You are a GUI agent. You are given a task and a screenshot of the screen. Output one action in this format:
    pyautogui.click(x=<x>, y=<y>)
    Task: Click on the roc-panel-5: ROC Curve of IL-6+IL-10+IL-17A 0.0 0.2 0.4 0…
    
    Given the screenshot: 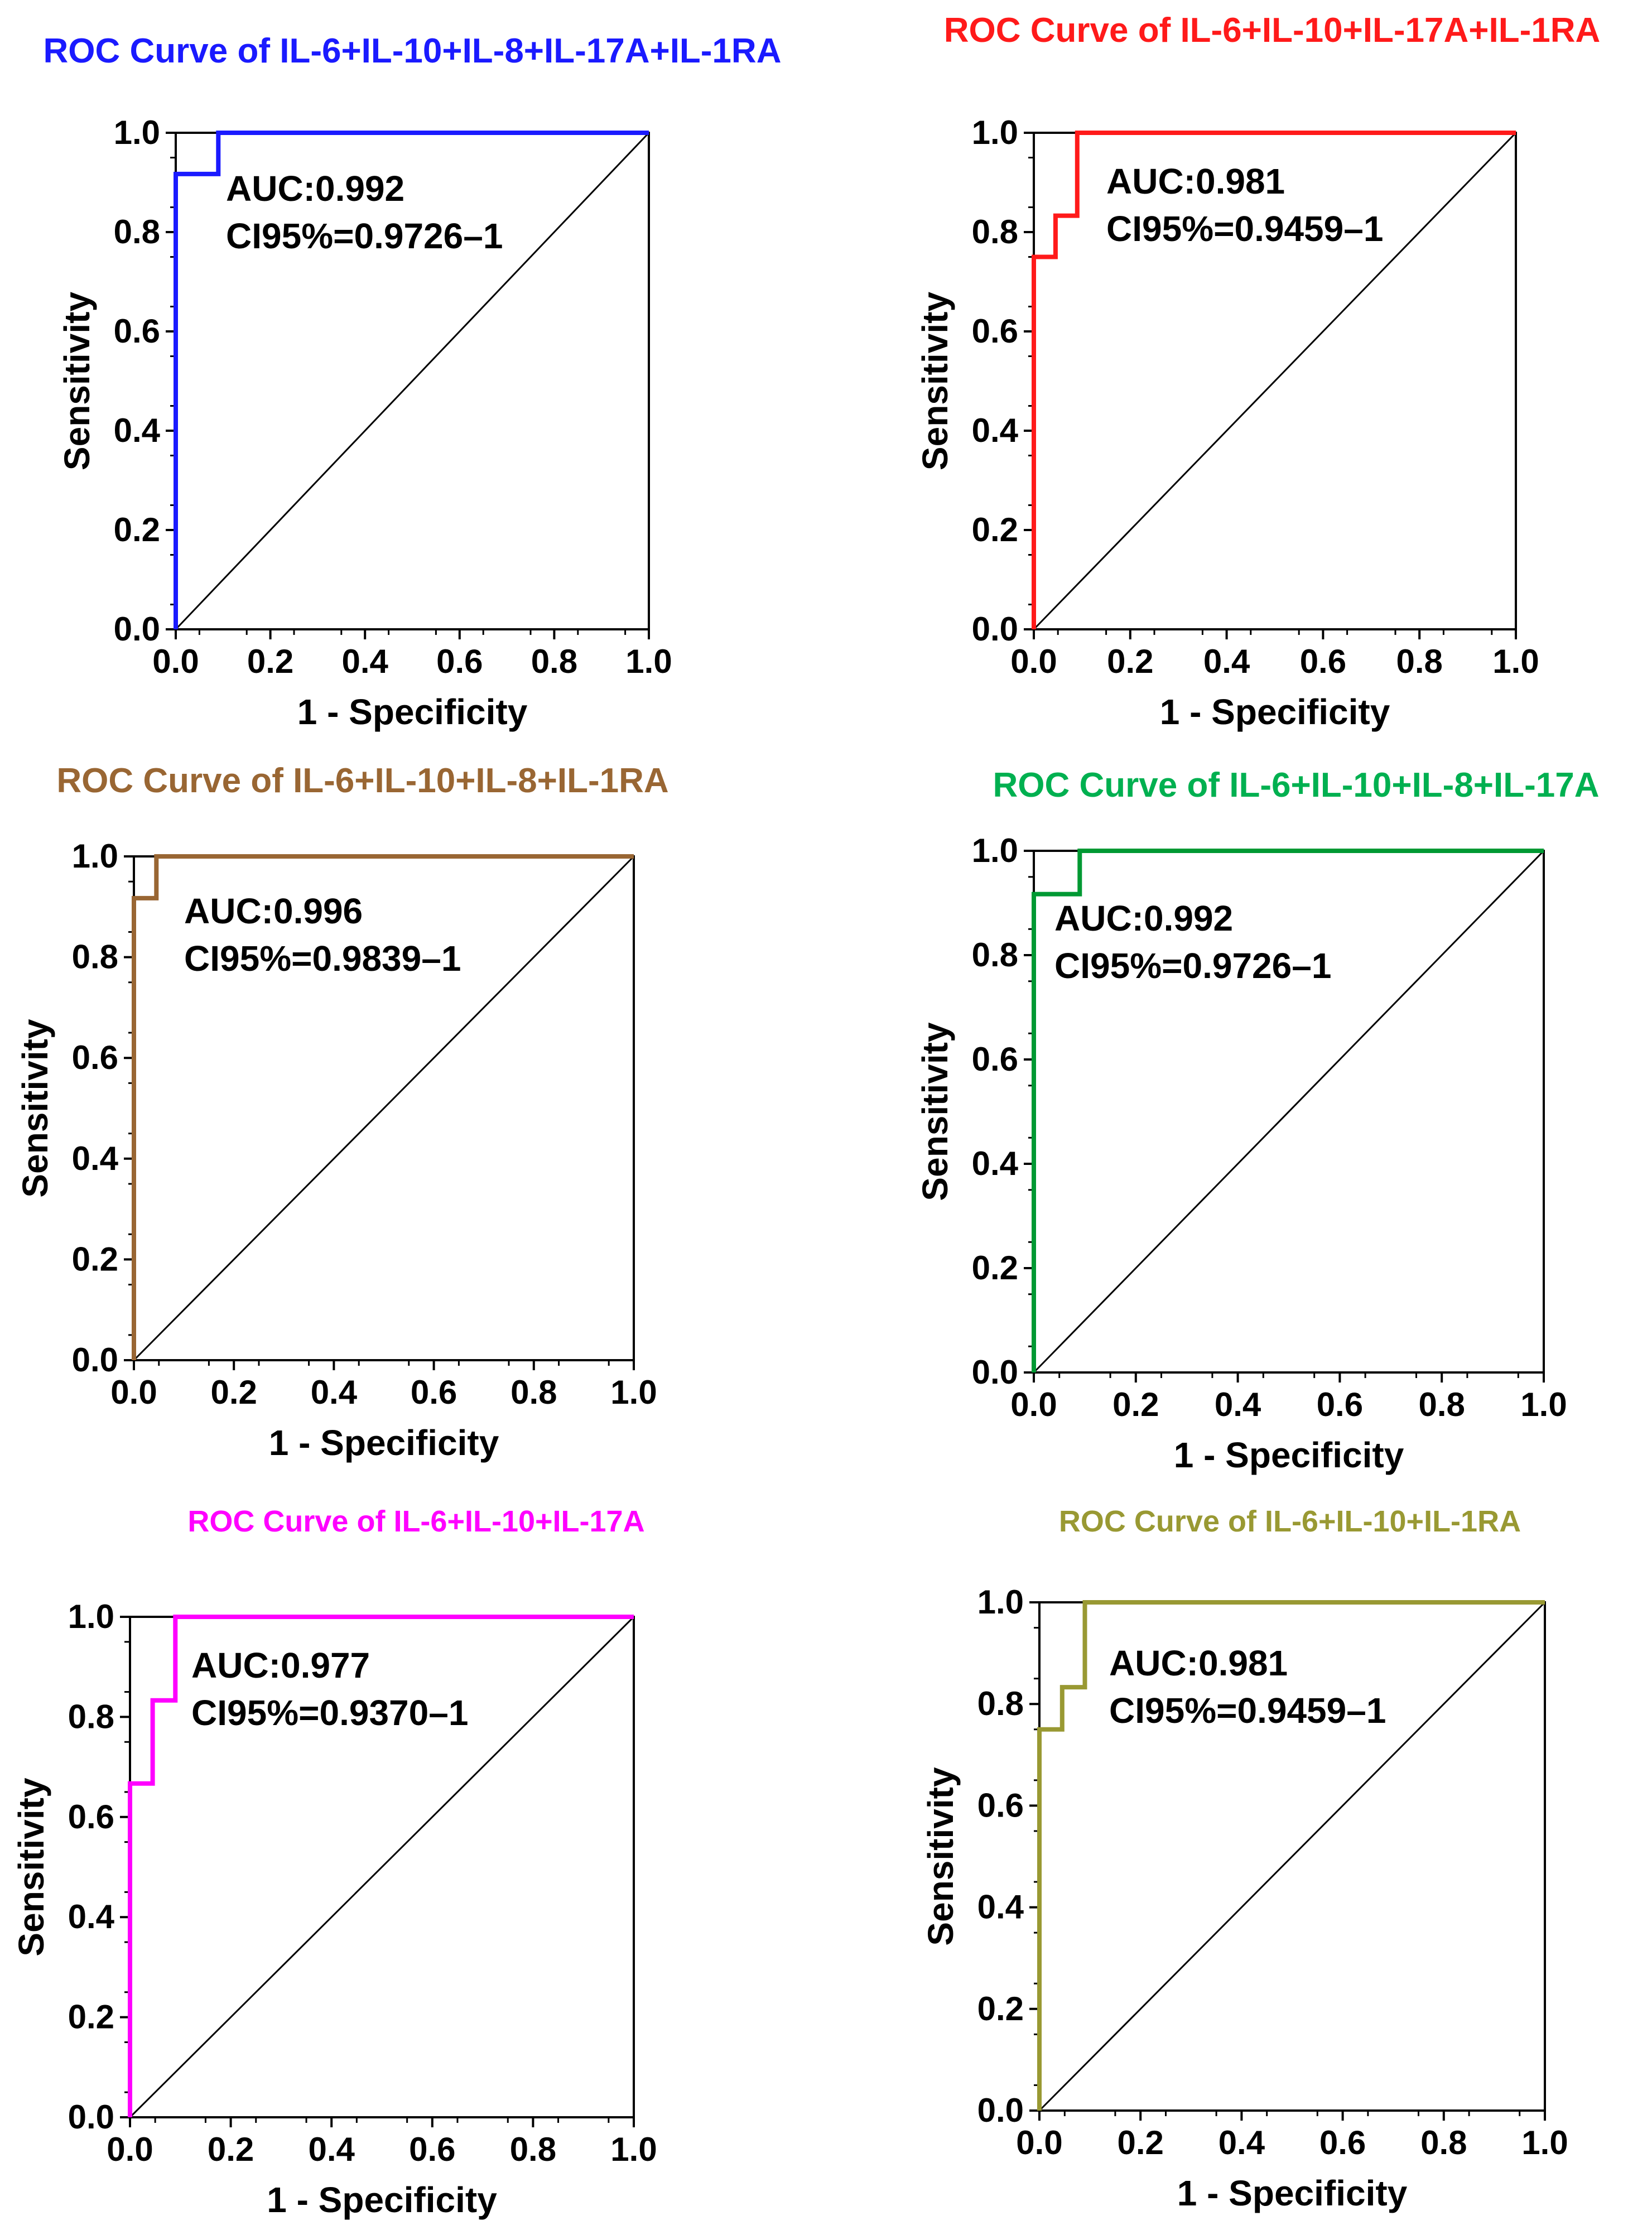 What is the action you would take?
    pyautogui.click(x=334, y=1862)
    